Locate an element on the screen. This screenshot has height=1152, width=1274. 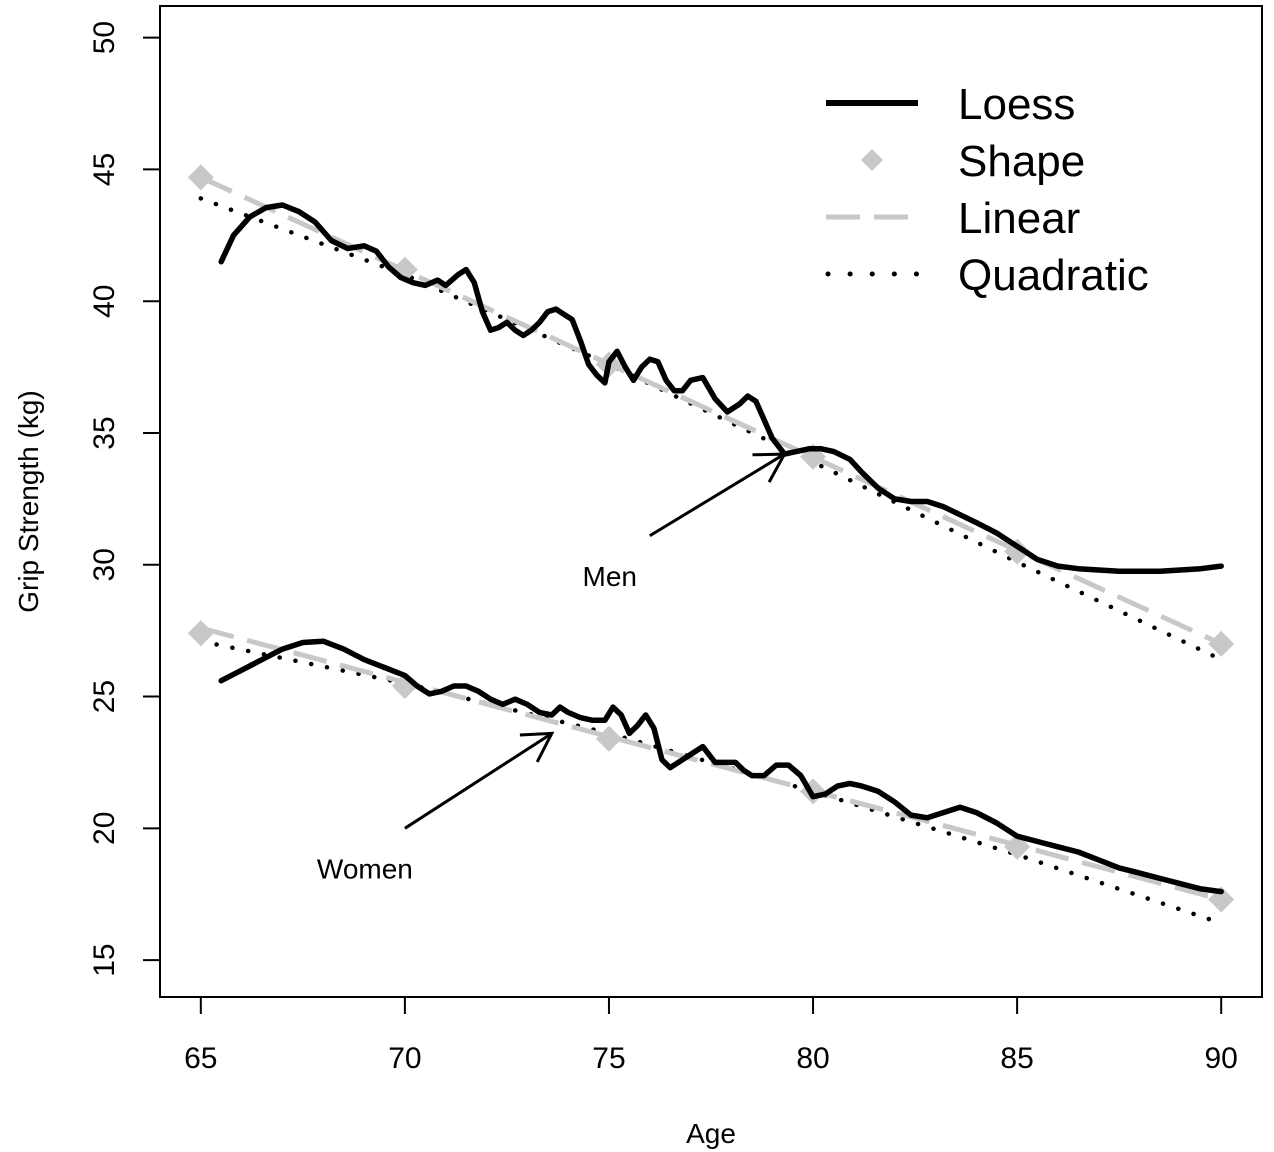
x-tick-label: 65 is located at coordinates (200, 1058).